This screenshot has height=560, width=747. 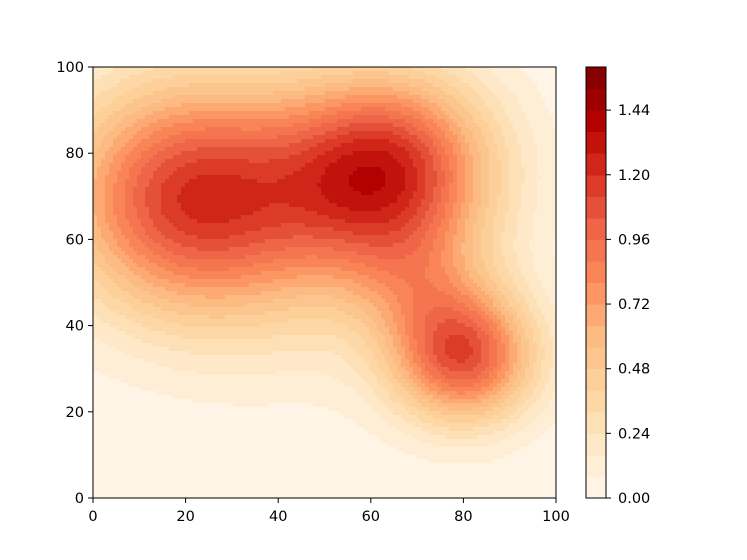 I want to click on x-tick-label: 60, so click(x=371, y=517).